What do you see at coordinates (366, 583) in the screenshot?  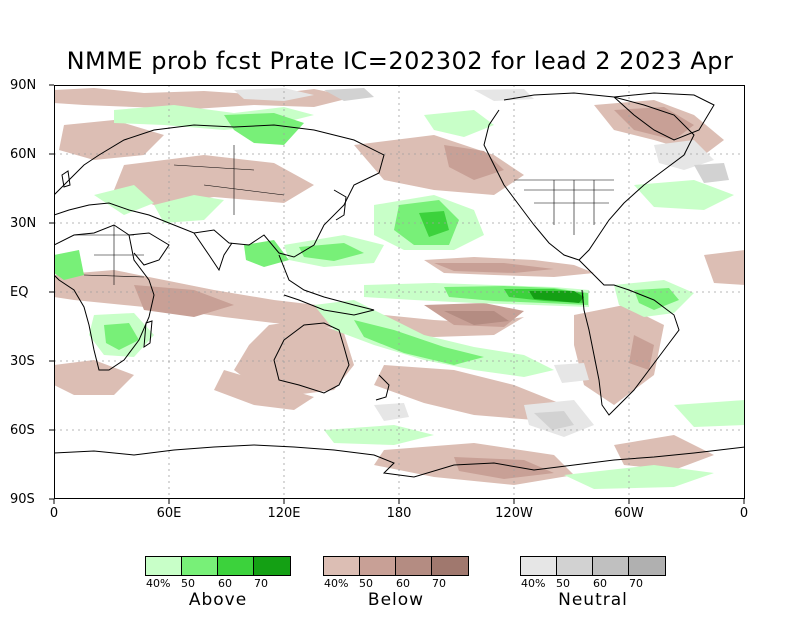 I see `legend-below-tick-2: 50` at bounding box center [366, 583].